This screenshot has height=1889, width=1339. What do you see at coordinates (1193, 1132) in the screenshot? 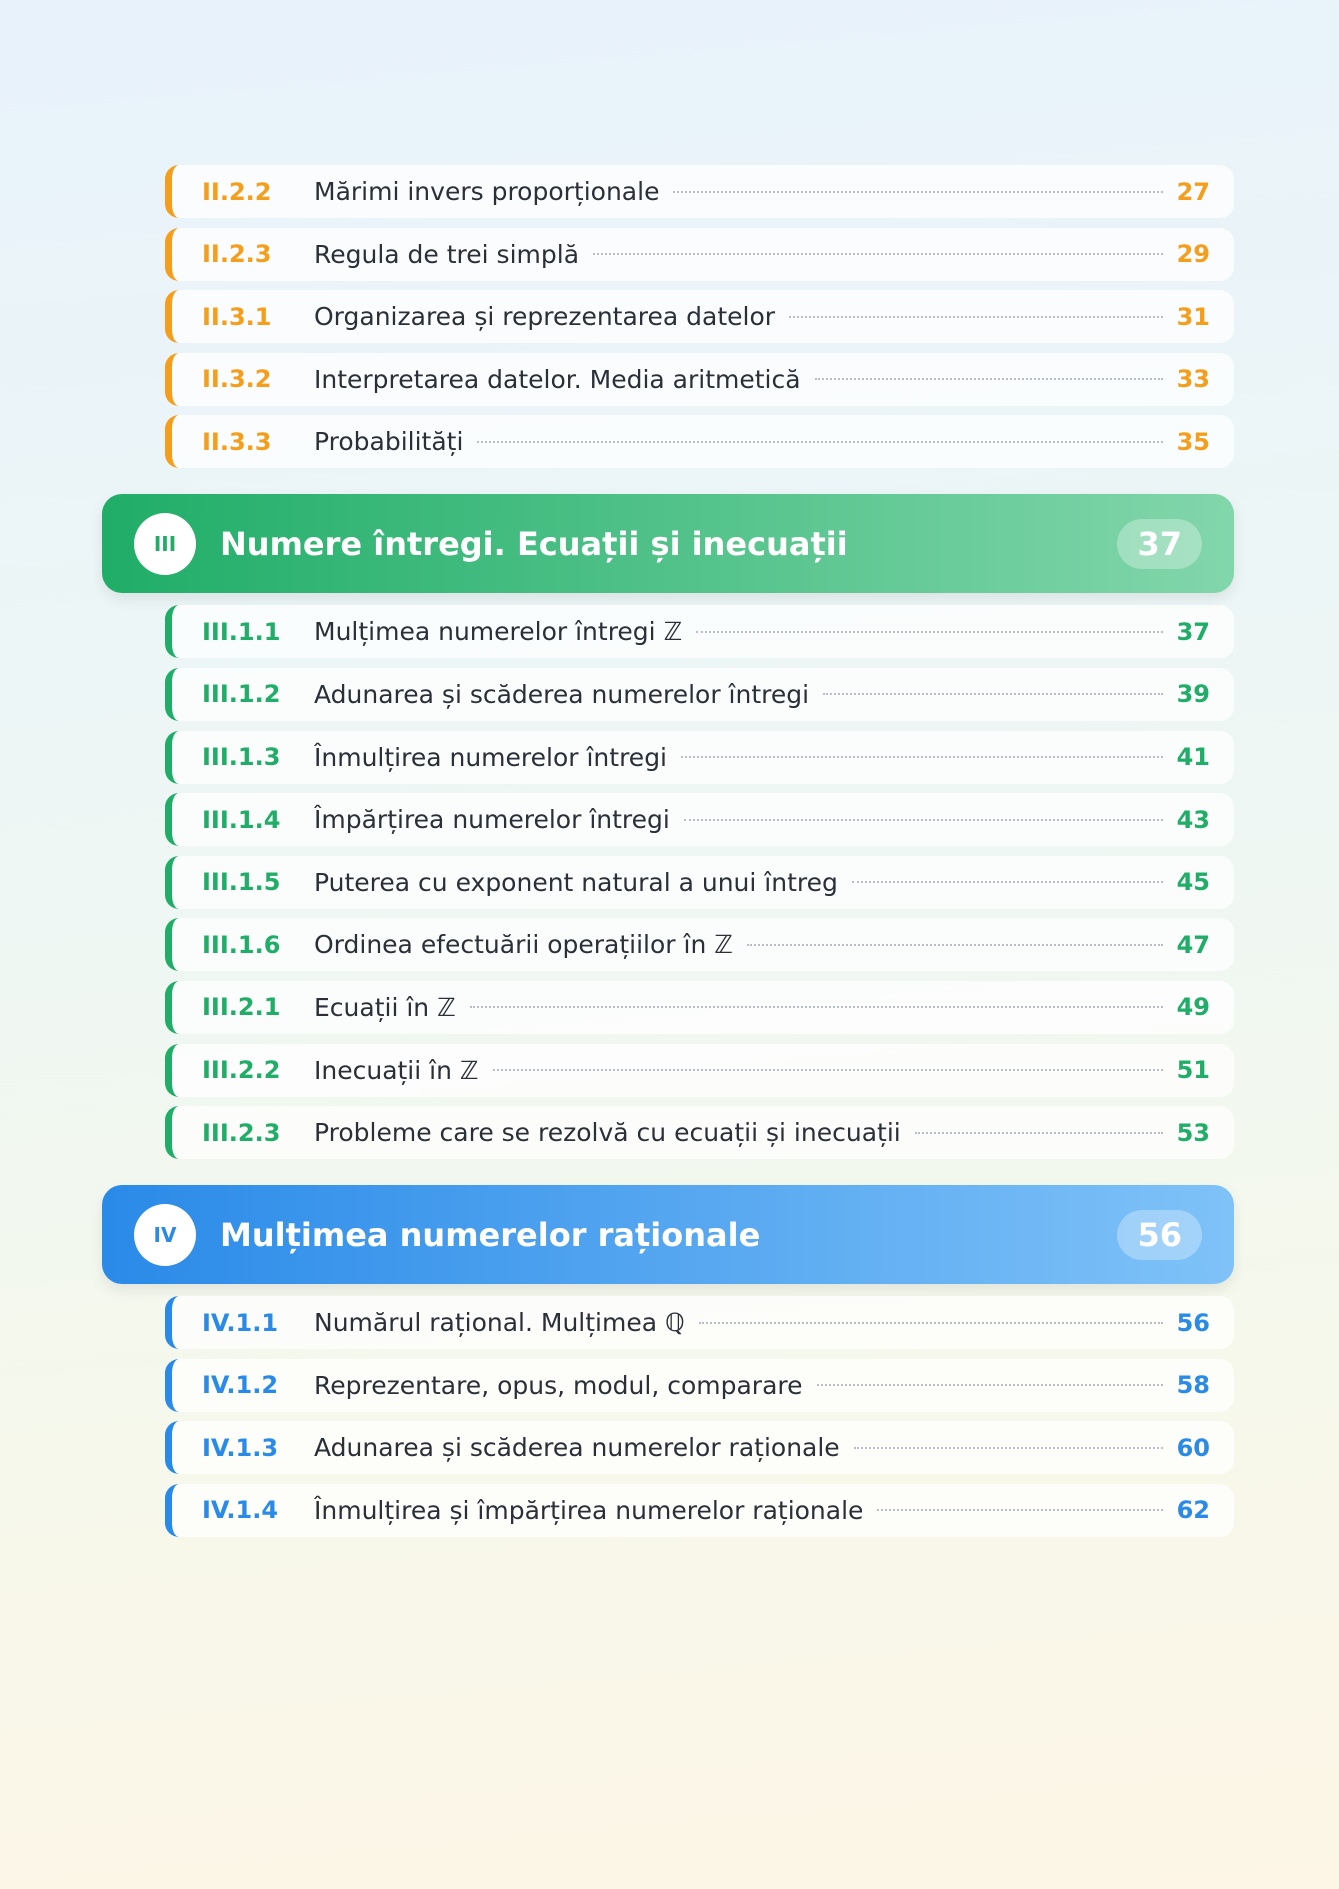
I see `entry-page: 53` at bounding box center [1193, 1132].